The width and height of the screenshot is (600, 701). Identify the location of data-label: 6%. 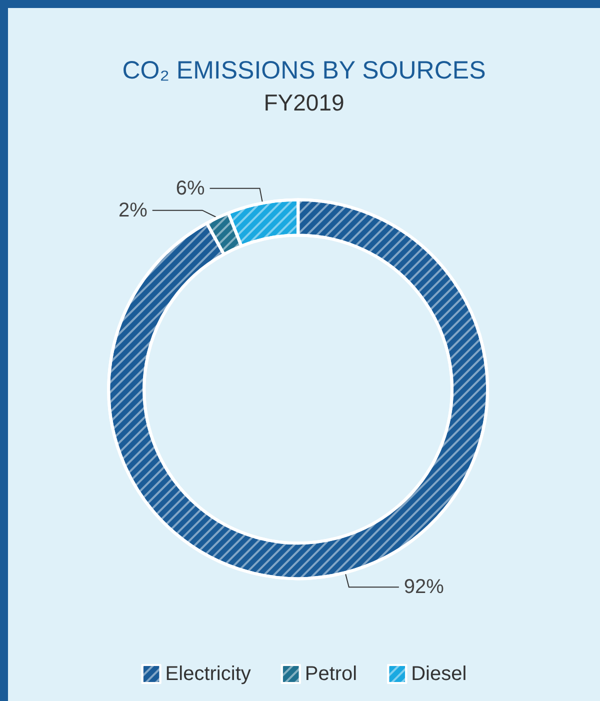
(190, 188).